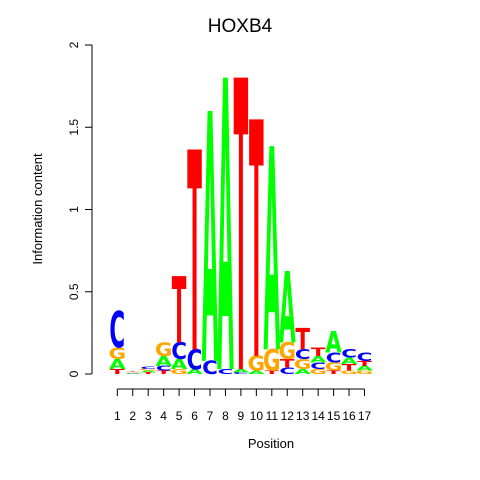 This screenshot has width=480, height=480. I want to click on chart-title: HOXB4, so click(240, 26).